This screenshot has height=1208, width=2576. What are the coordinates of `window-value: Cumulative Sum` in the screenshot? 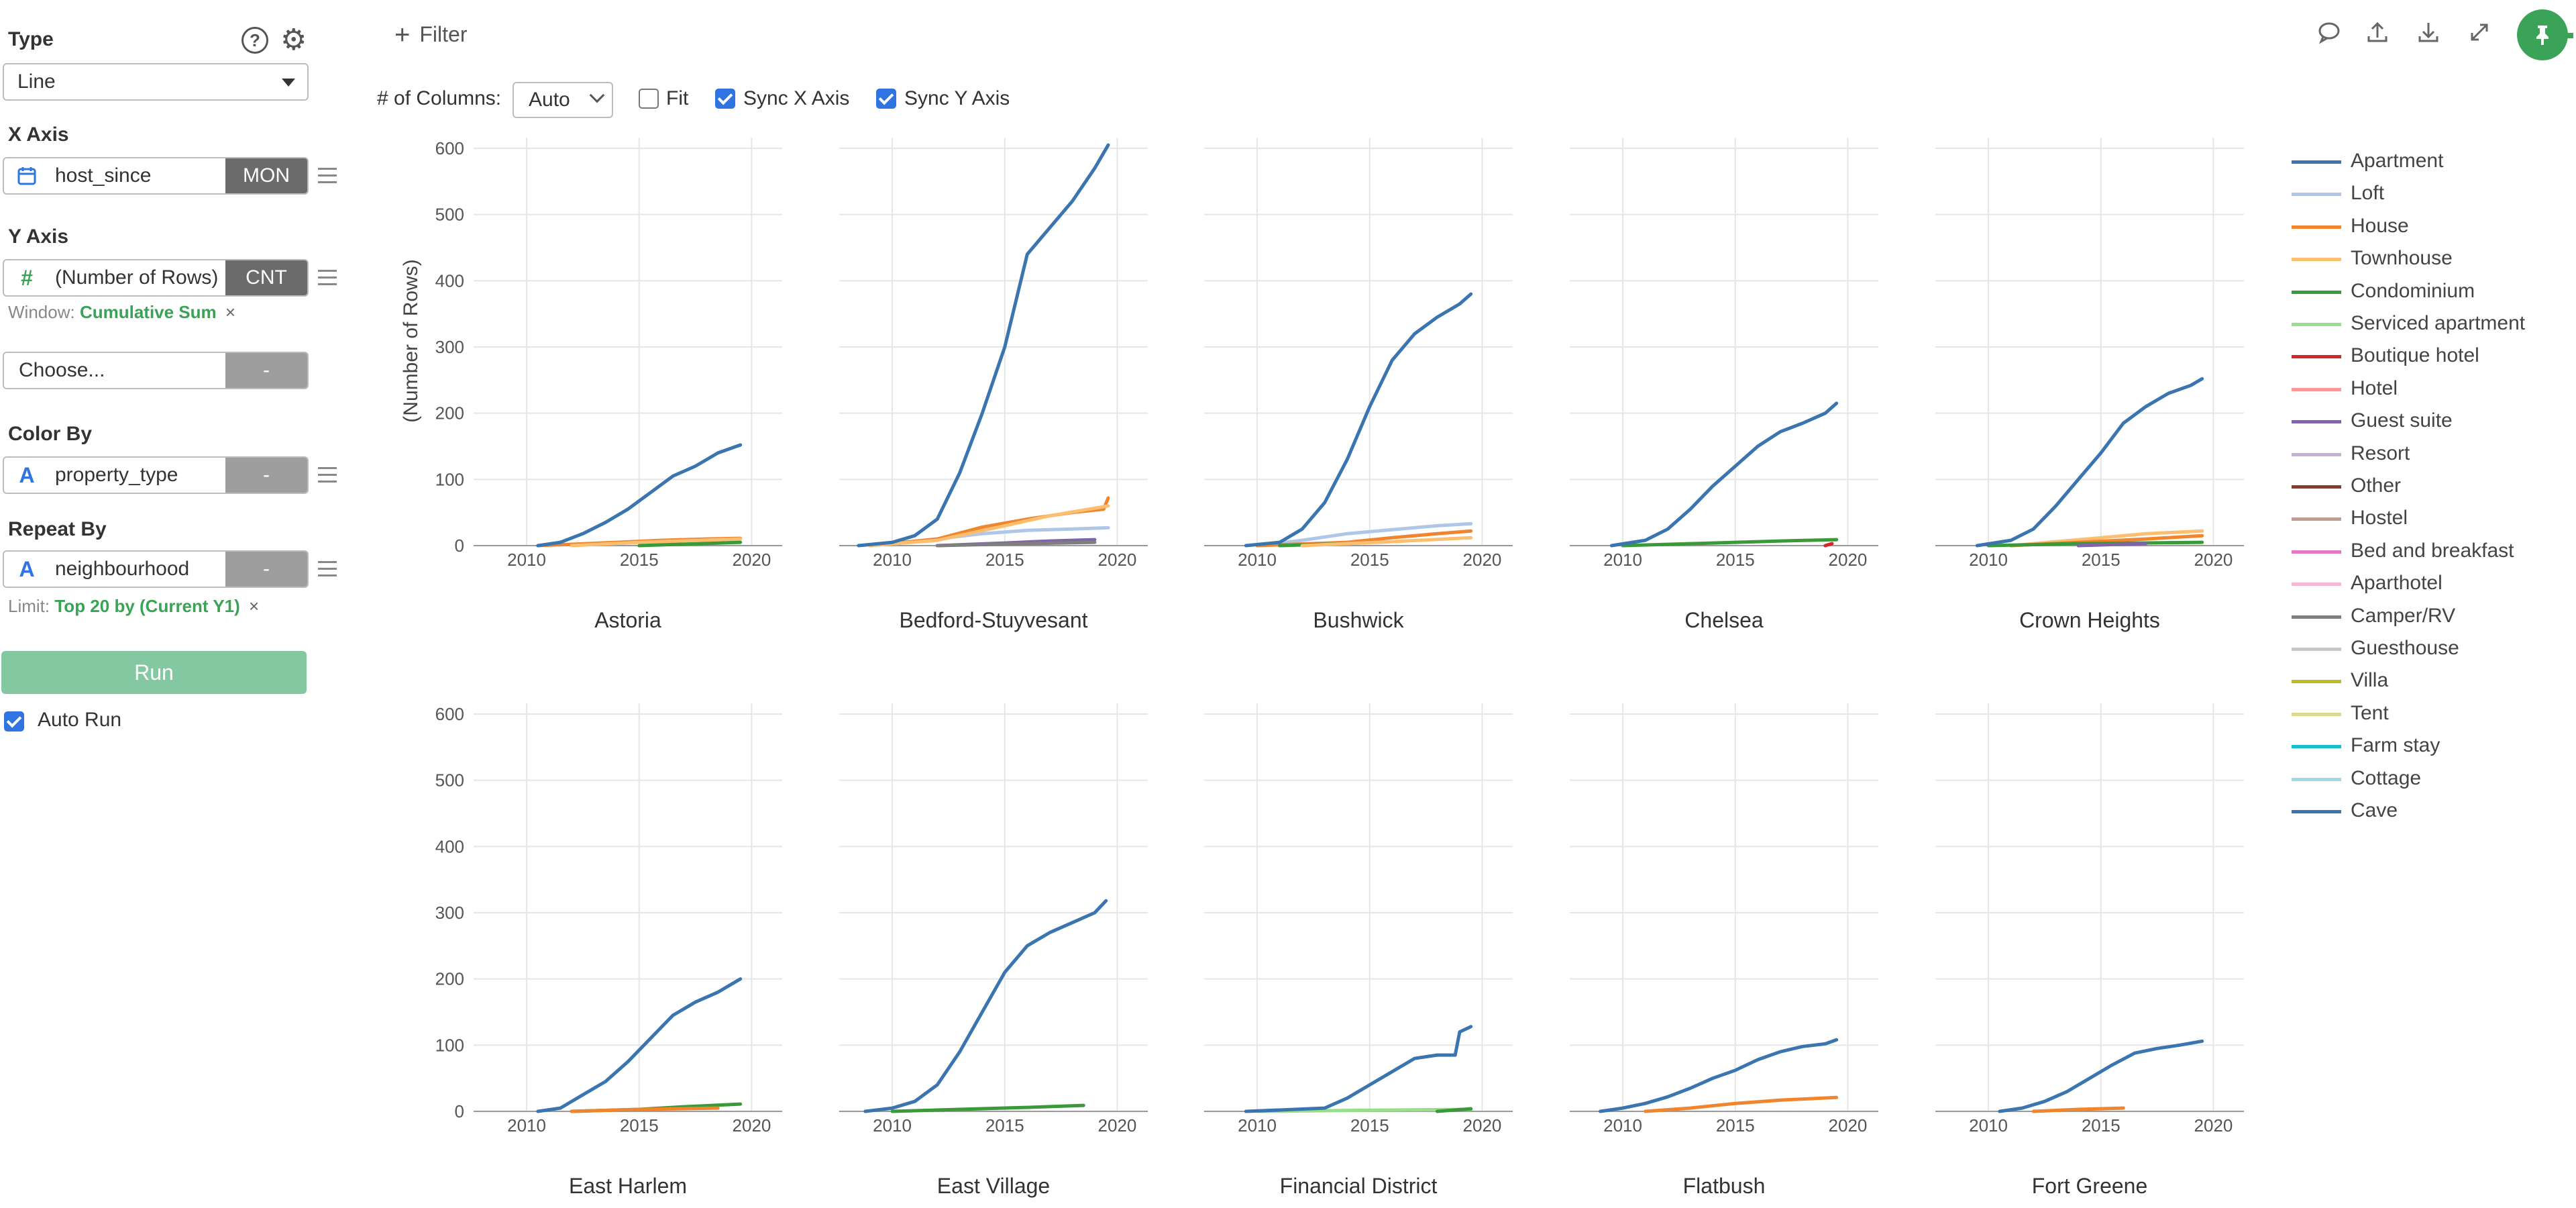 It's located at (148, 312).